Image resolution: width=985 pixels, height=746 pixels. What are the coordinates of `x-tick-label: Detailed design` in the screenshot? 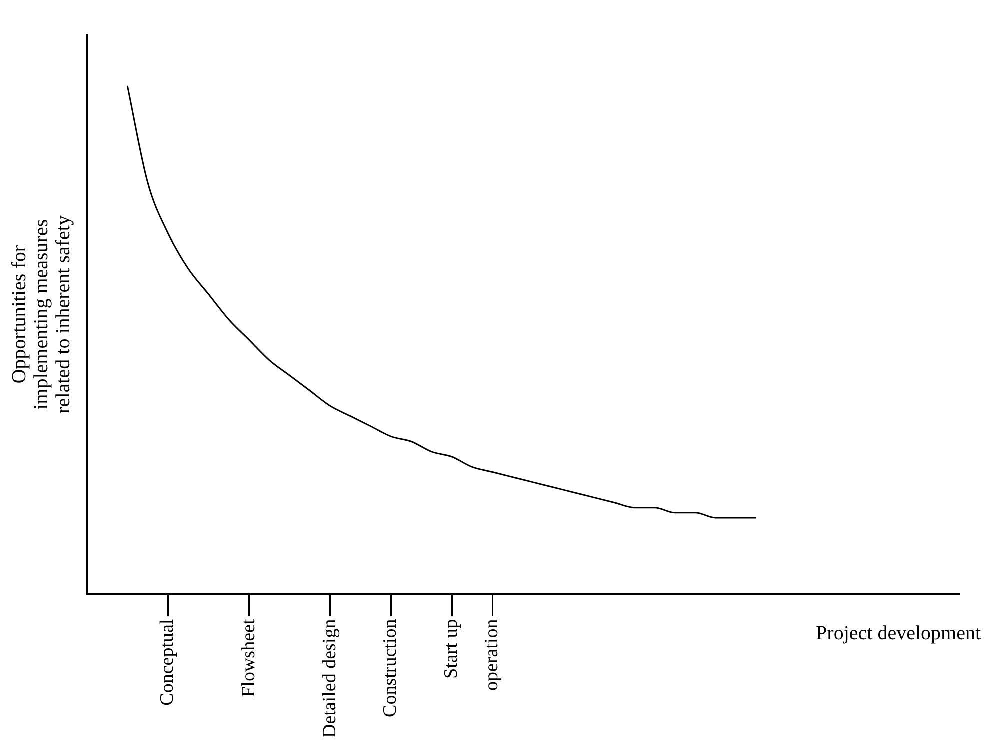 It's located at (329, 678).